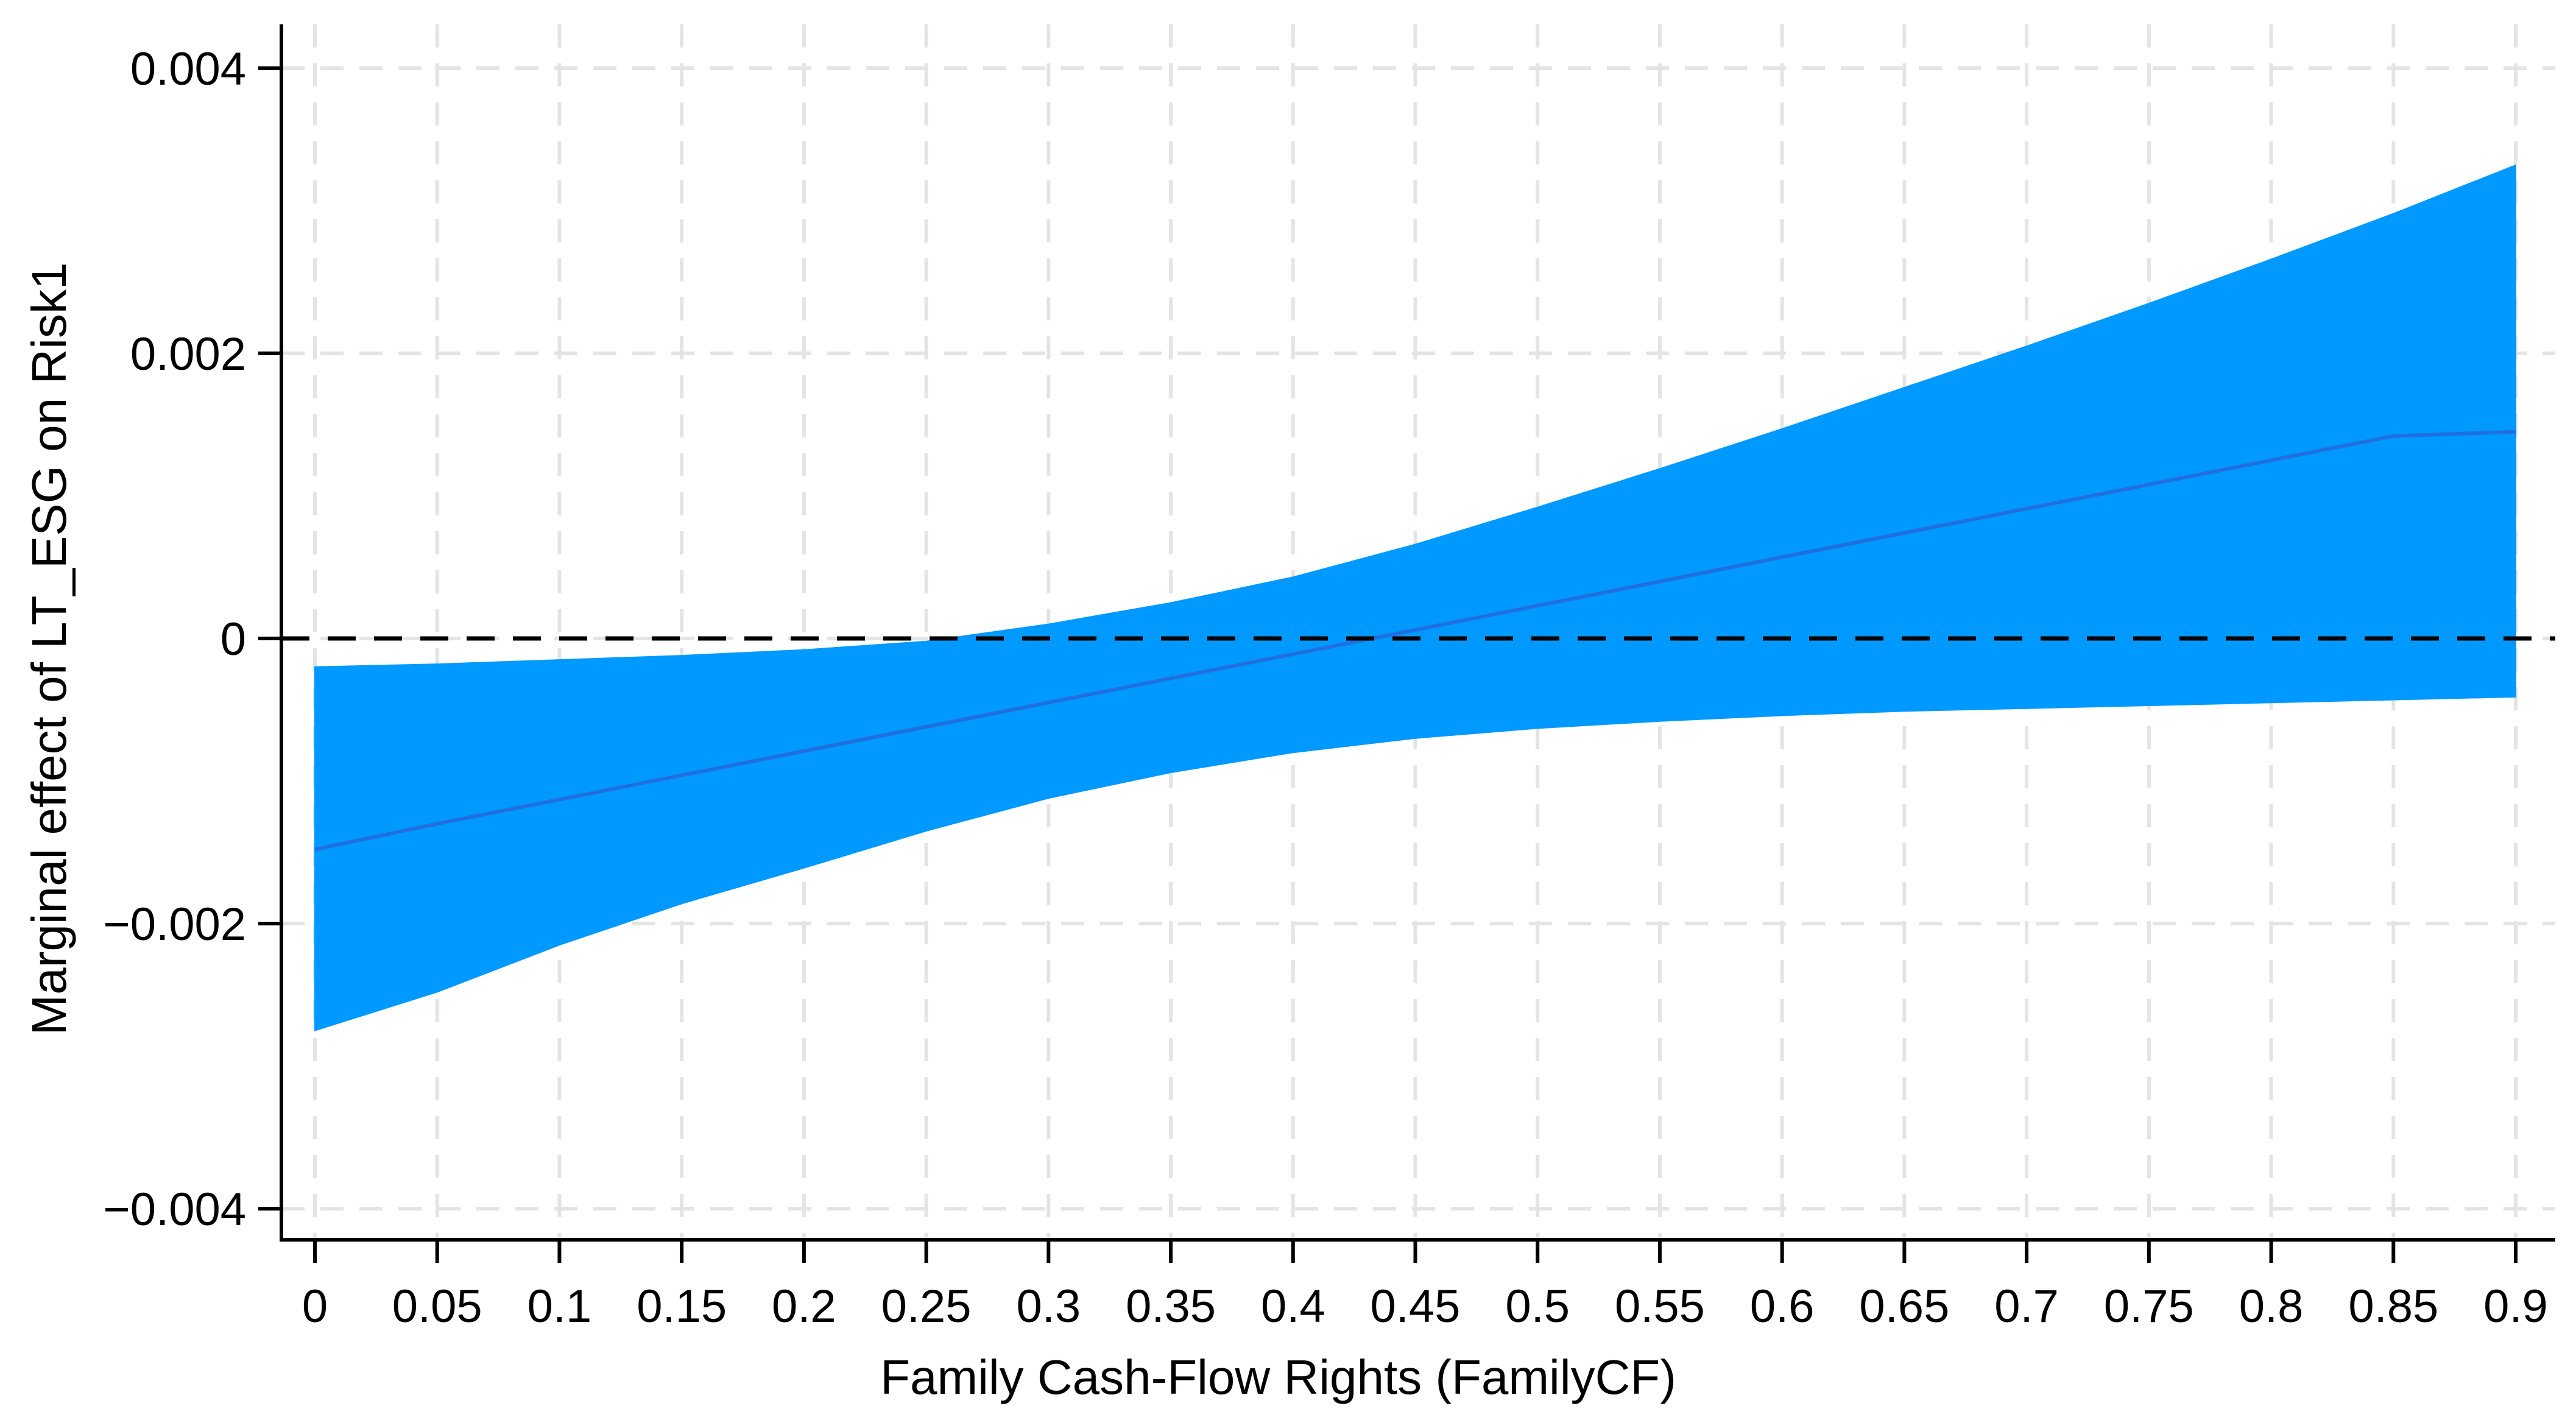  Describe the element at coordinates (1278, 1377) in the screenshot. I see `x-axis-title: Family Cash-Flow Rights (FamilyCF)` at that location.